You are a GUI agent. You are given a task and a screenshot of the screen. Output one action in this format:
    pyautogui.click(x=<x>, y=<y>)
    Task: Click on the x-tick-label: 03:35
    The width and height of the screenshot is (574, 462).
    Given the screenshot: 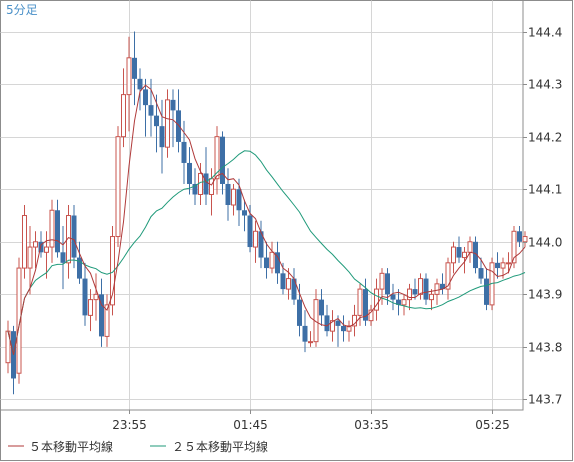 What is the action you would take?
    pyautogui.click(x=371, y=425)
    